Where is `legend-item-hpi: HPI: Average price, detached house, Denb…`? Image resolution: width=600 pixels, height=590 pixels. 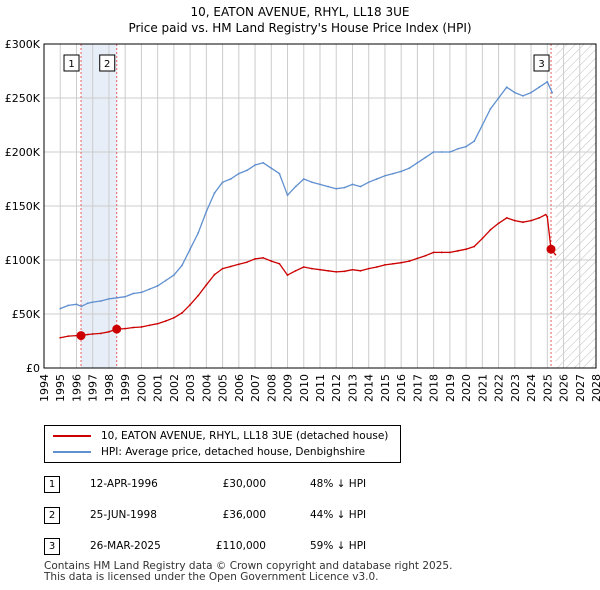
legend-item-hpi: HPI: Average price, detached house, Denb… is located at coordinates (209, 452).